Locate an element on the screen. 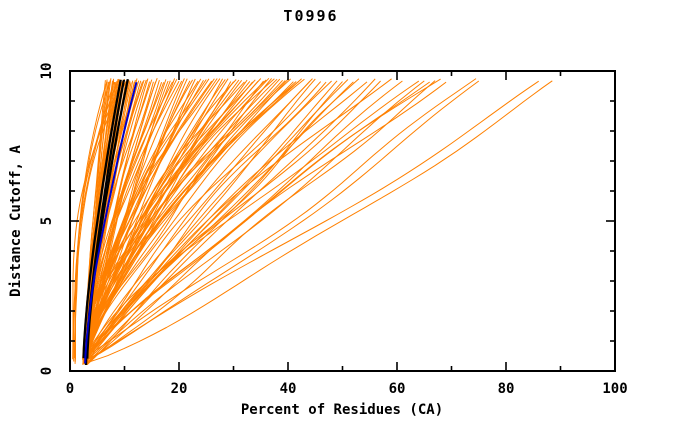  x-tick-label: 80 is located at coordinates (506, 389).